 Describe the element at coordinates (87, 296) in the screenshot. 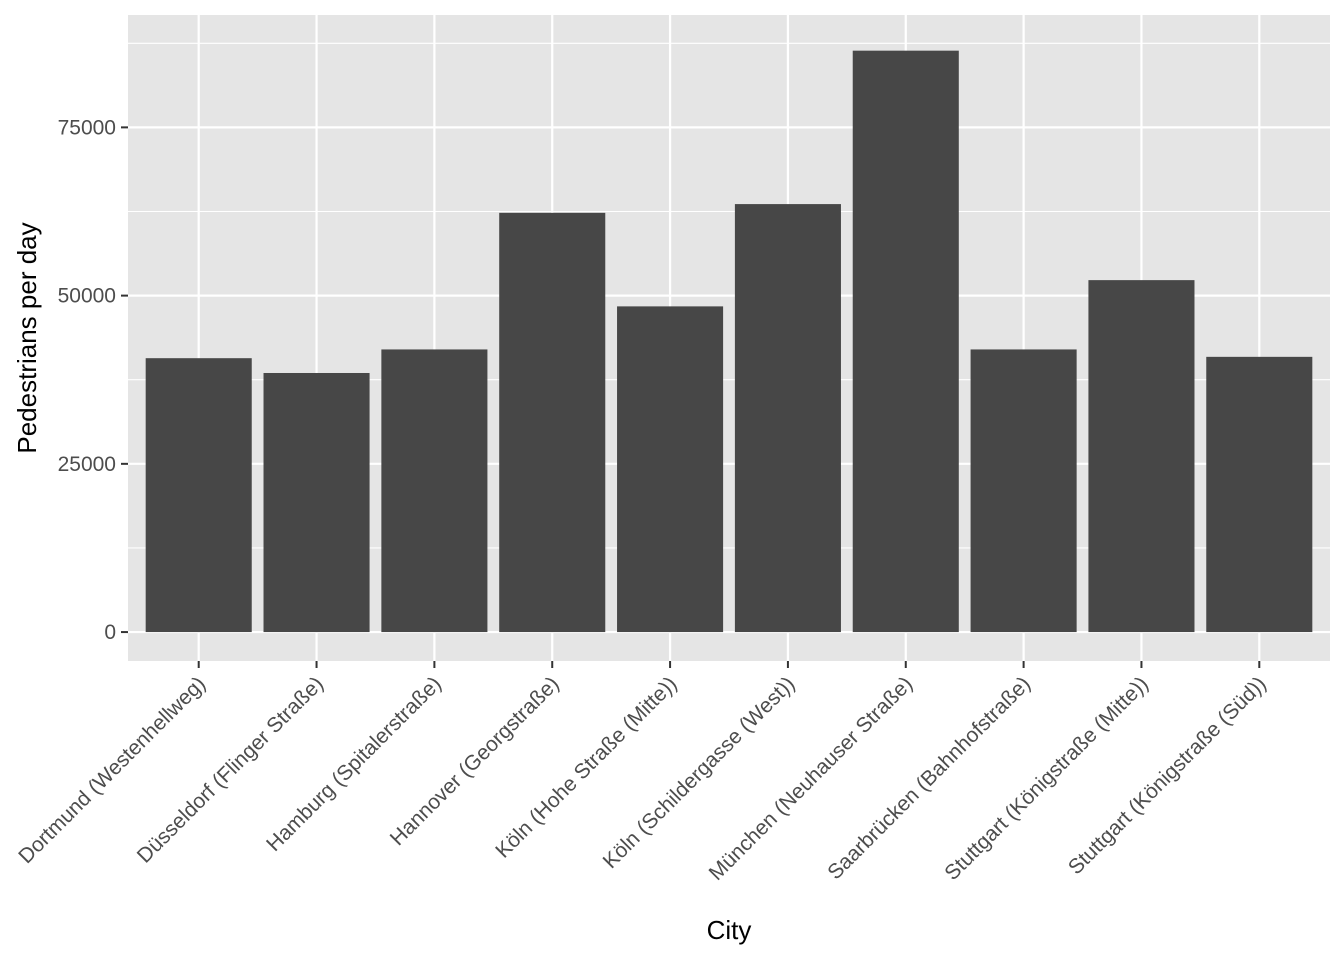

I see `y-tick-label: 50000` at that location.